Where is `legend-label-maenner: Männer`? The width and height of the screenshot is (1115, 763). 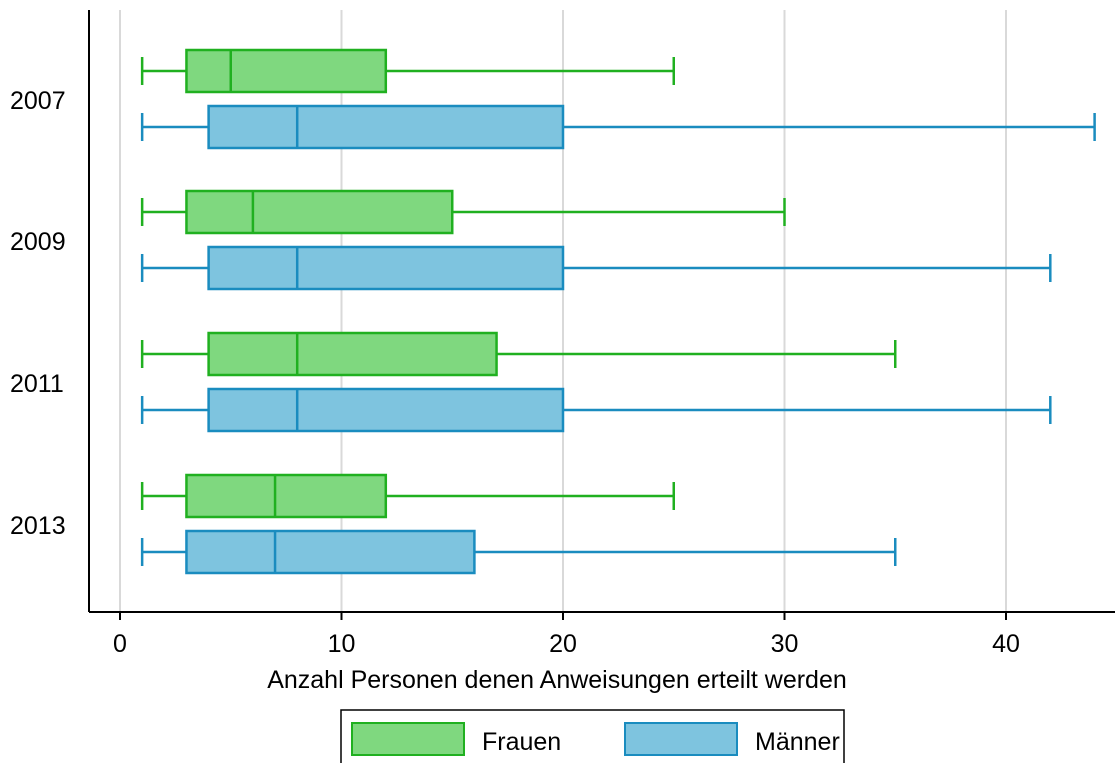 legend-label-maenner: Männer is located at coordinates (797, 742).